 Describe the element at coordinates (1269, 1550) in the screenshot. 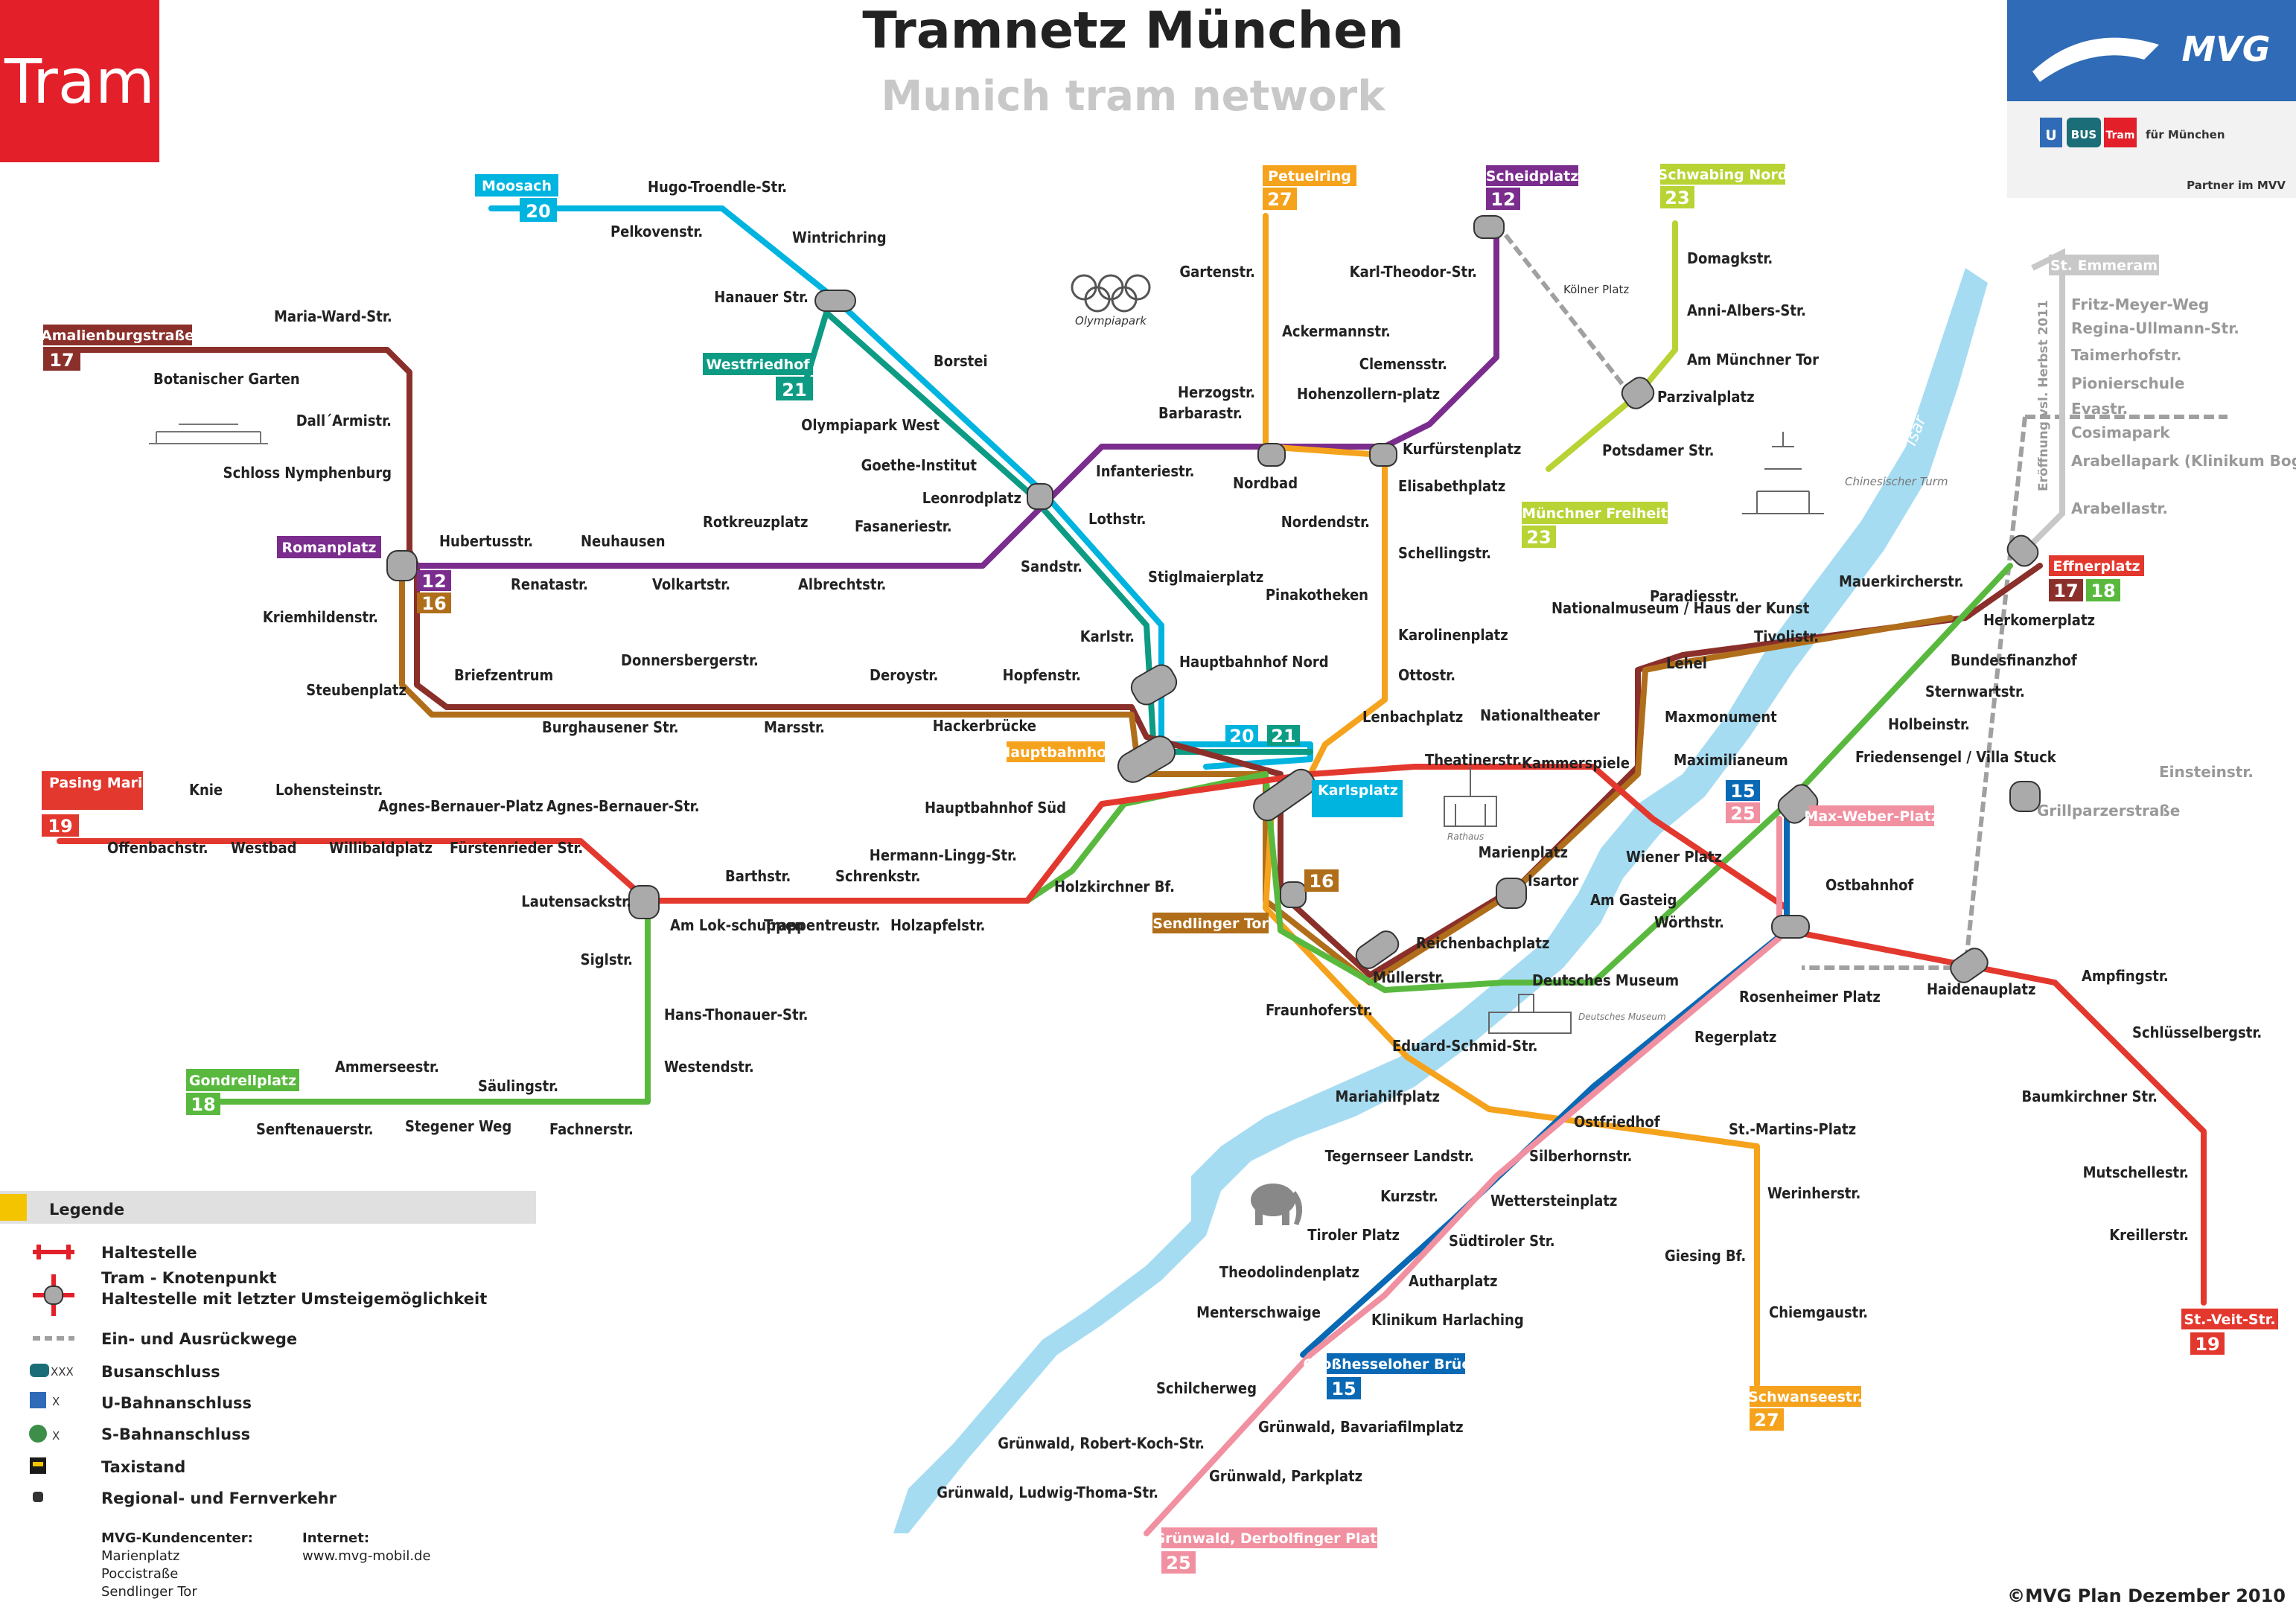

I see `terminus-gruenwald-derbolfinger-platz: Grünwald, Derbolfinger Platz 25` at that location.